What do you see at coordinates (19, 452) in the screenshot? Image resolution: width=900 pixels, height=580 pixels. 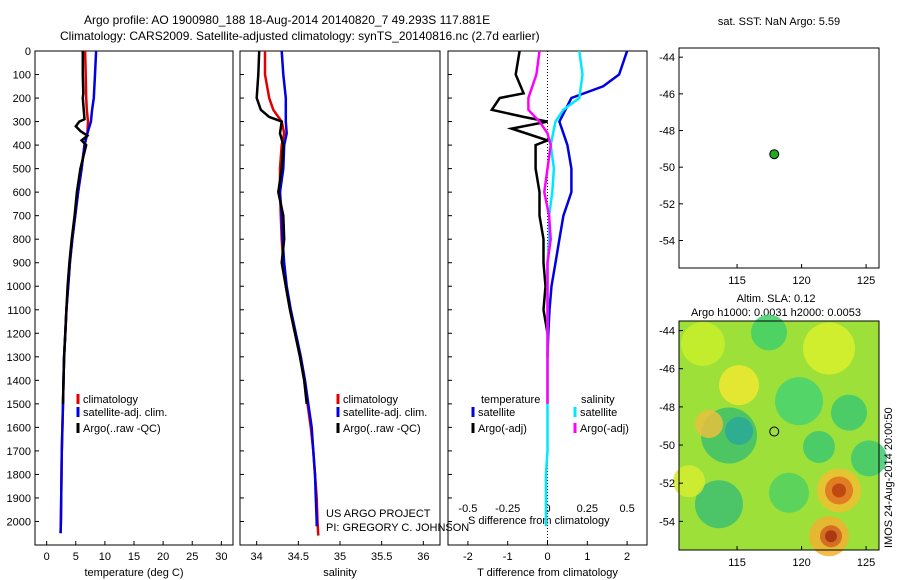 I see `depth-tick-label: 1700` at bounding box center [19, 452].